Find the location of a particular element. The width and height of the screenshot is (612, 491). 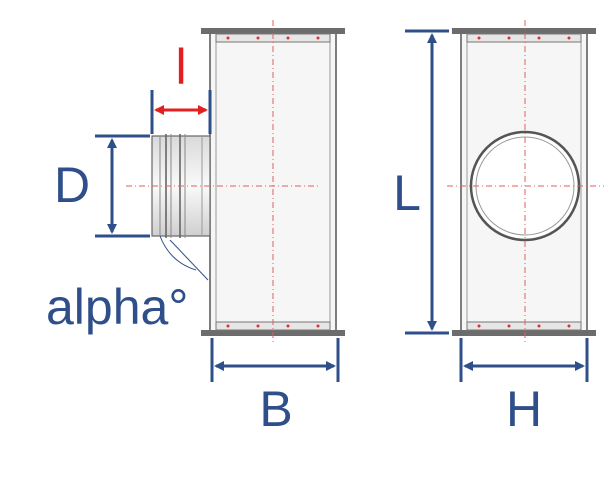

label-l-upper: L is located at coordinates (407, 193).